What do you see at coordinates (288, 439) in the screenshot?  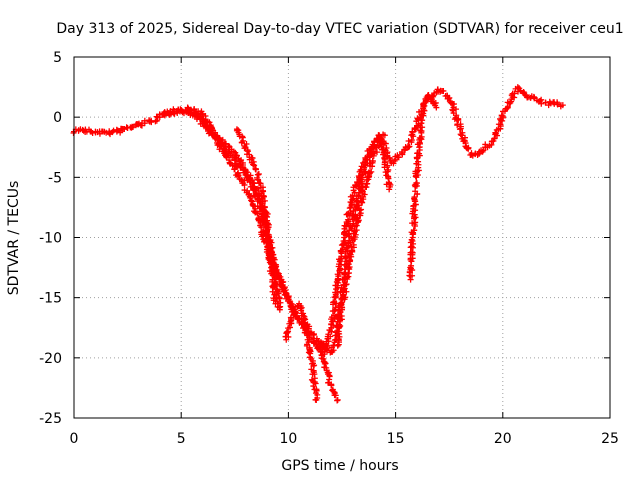 I see `x-tick-label: 10` at bounding box center [288, 439].